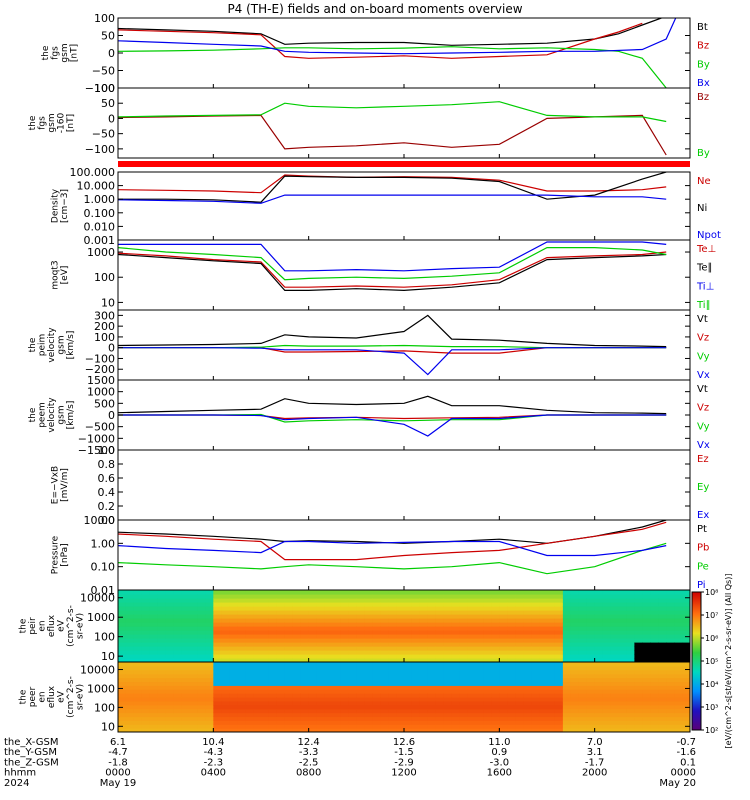 This screenshot has width=750, height=800. I want to click on y-axis-label-line: gsm, so click(52, 122).